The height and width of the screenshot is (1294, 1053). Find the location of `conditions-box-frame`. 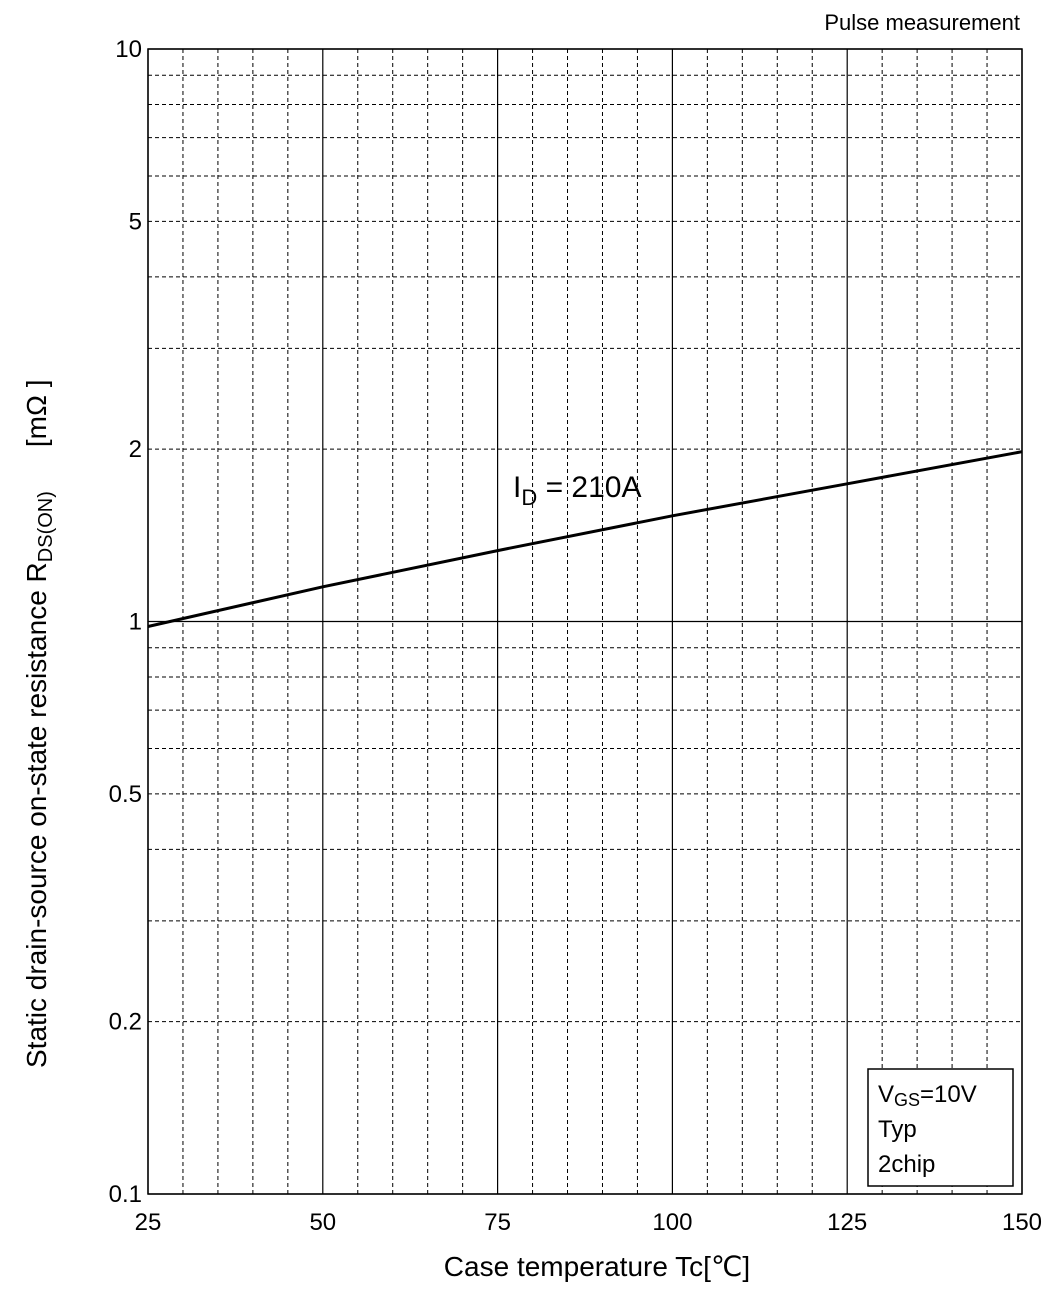

conditions-box-frame is located at coordinates (940, 1127).